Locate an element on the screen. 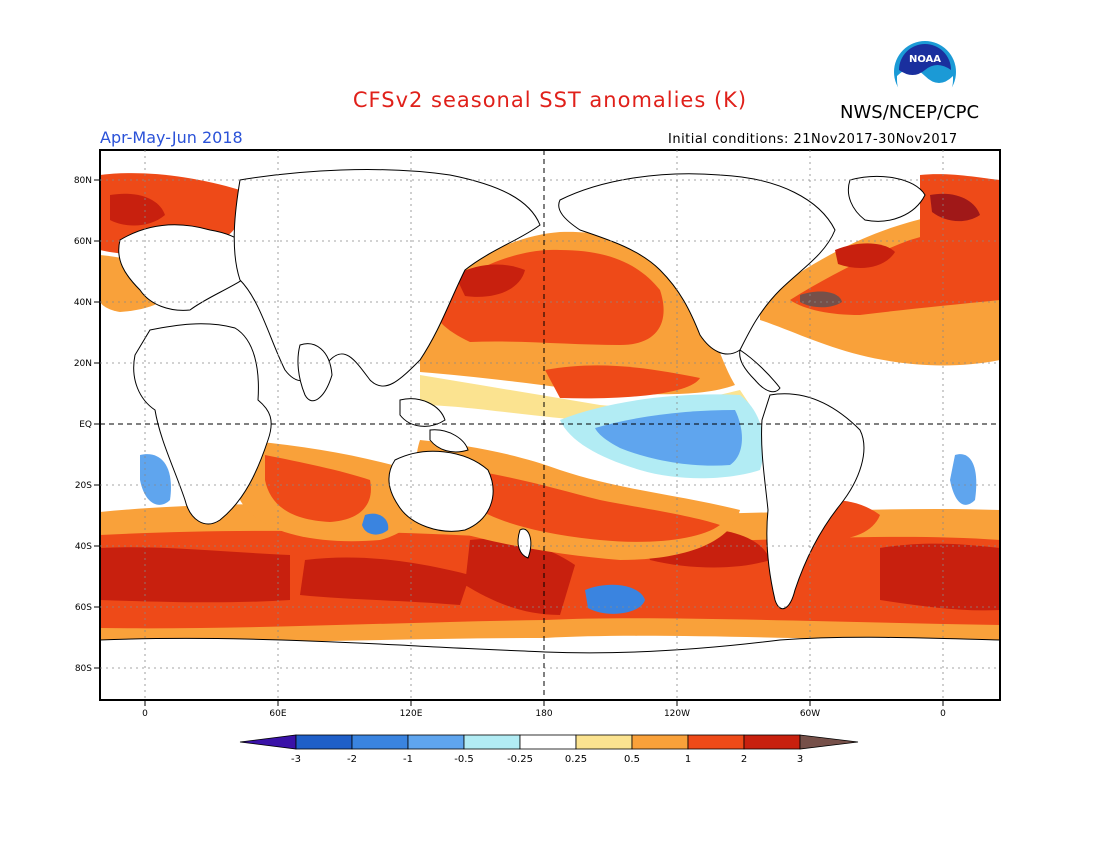 The height and width of the screenshot is (850, 1100). lon-label-60e: 60E is located at coordinates (277, 714).